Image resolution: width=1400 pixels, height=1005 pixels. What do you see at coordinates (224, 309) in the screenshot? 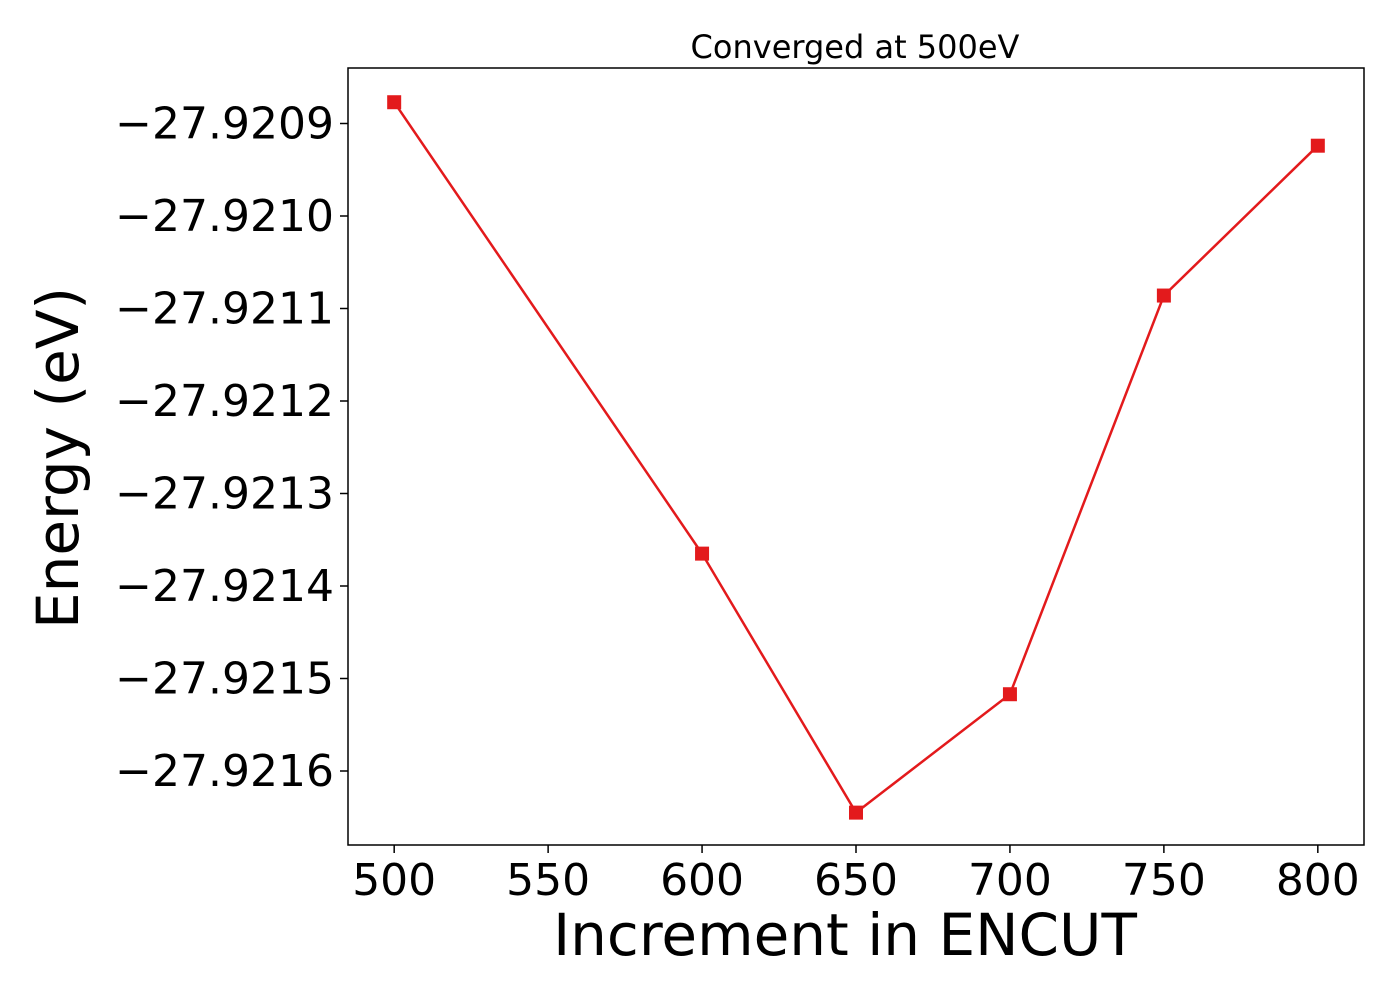
I see `y-tick-label: −27.9211` at bounding box center [224, 309].